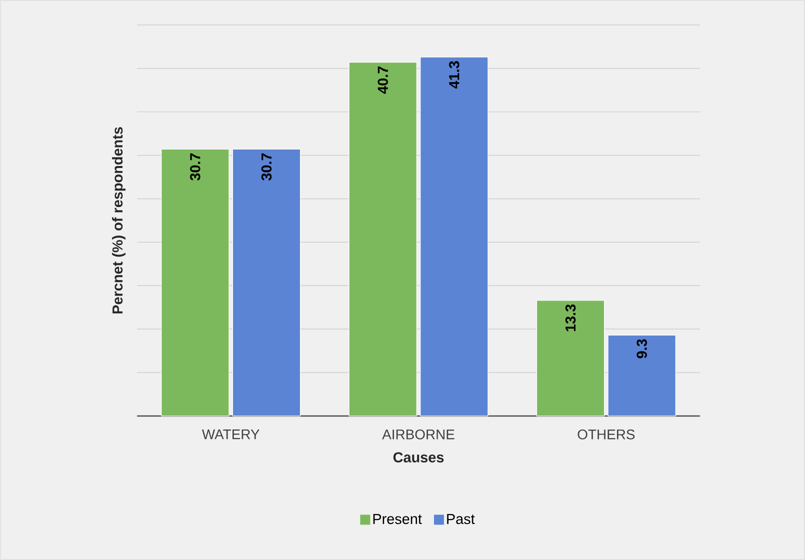 Image resolution: width=805 pixels, height=560 pixels. What do you see at coordinates (418, 457) in the screenshot?
I see `x-axis-title: Causes` at bounding box center [418, 457].